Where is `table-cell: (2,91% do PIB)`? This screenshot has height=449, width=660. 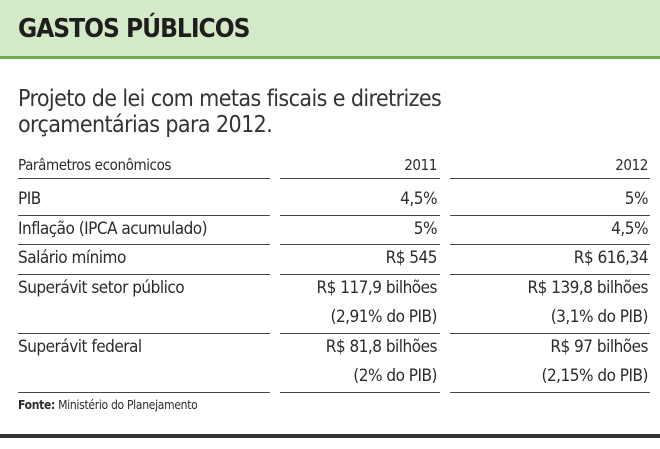 table-cell: (2,91% do PIB) is located at coordinates (383, 317).